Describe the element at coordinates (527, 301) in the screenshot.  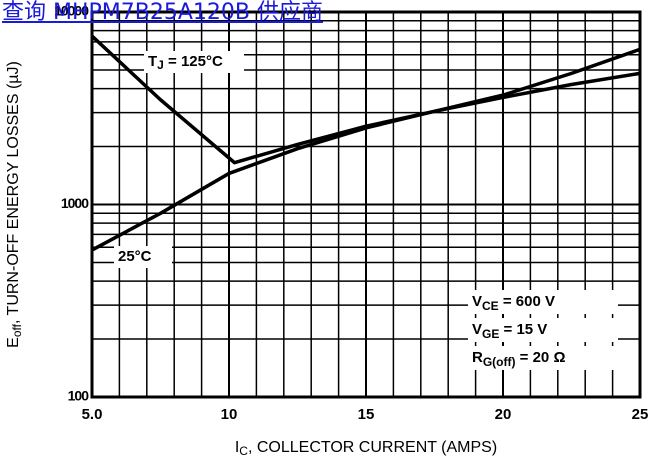
I see `text-part: = 600 V` at that location.